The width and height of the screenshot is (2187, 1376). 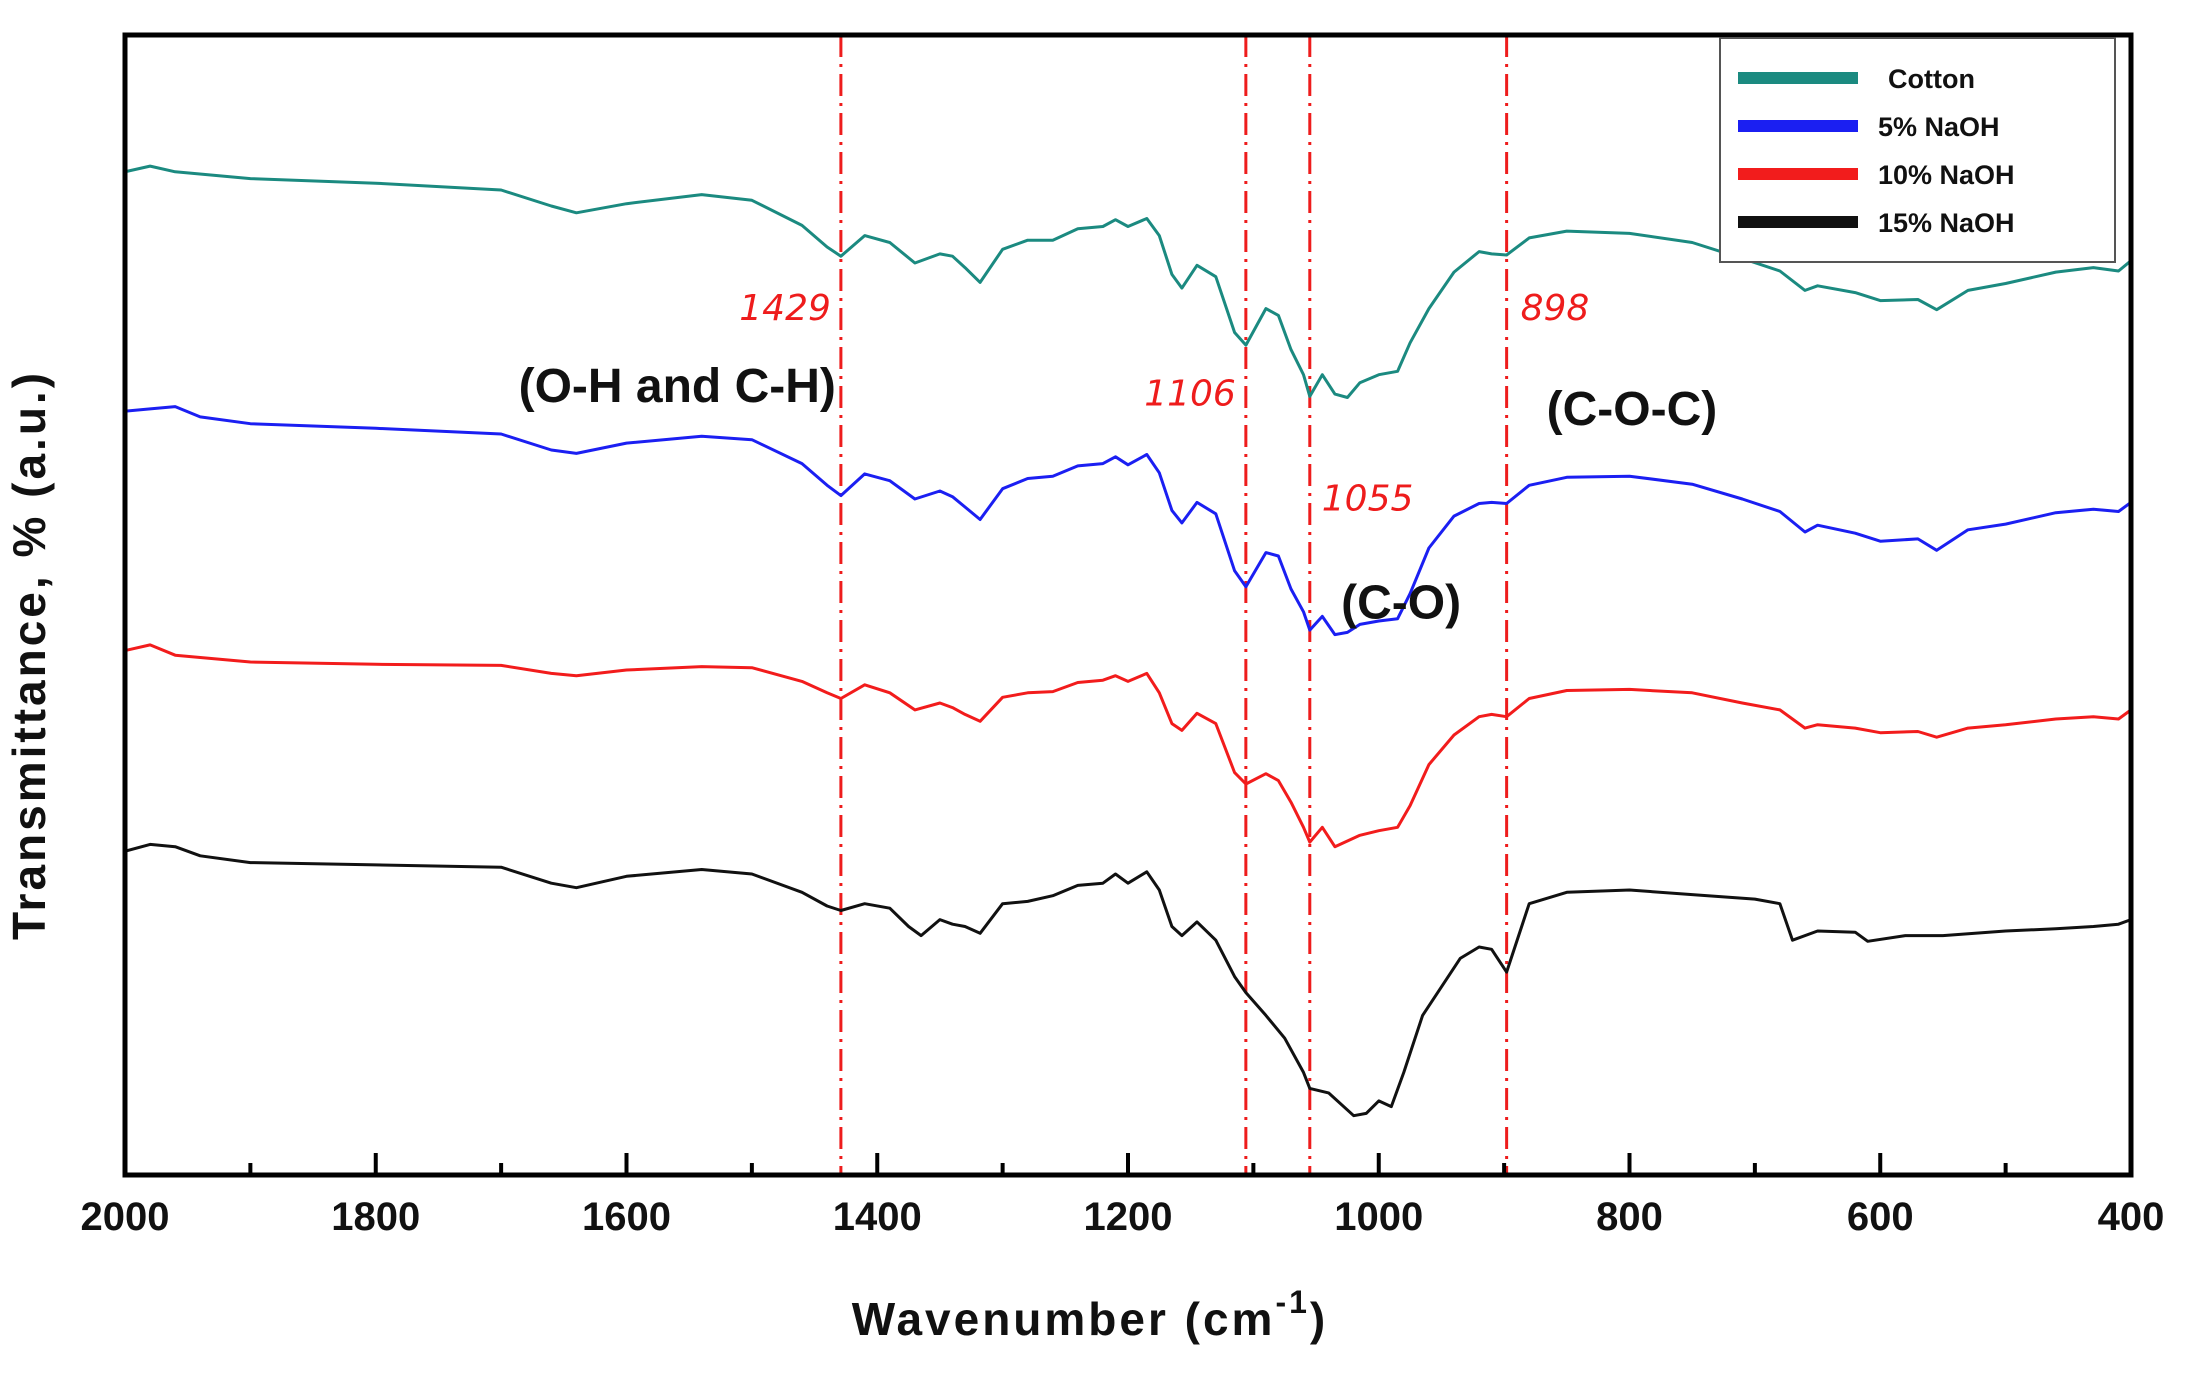 I want to click on legend-label-15-naoh: 15% NaOH, so click(x=1946, y=223).